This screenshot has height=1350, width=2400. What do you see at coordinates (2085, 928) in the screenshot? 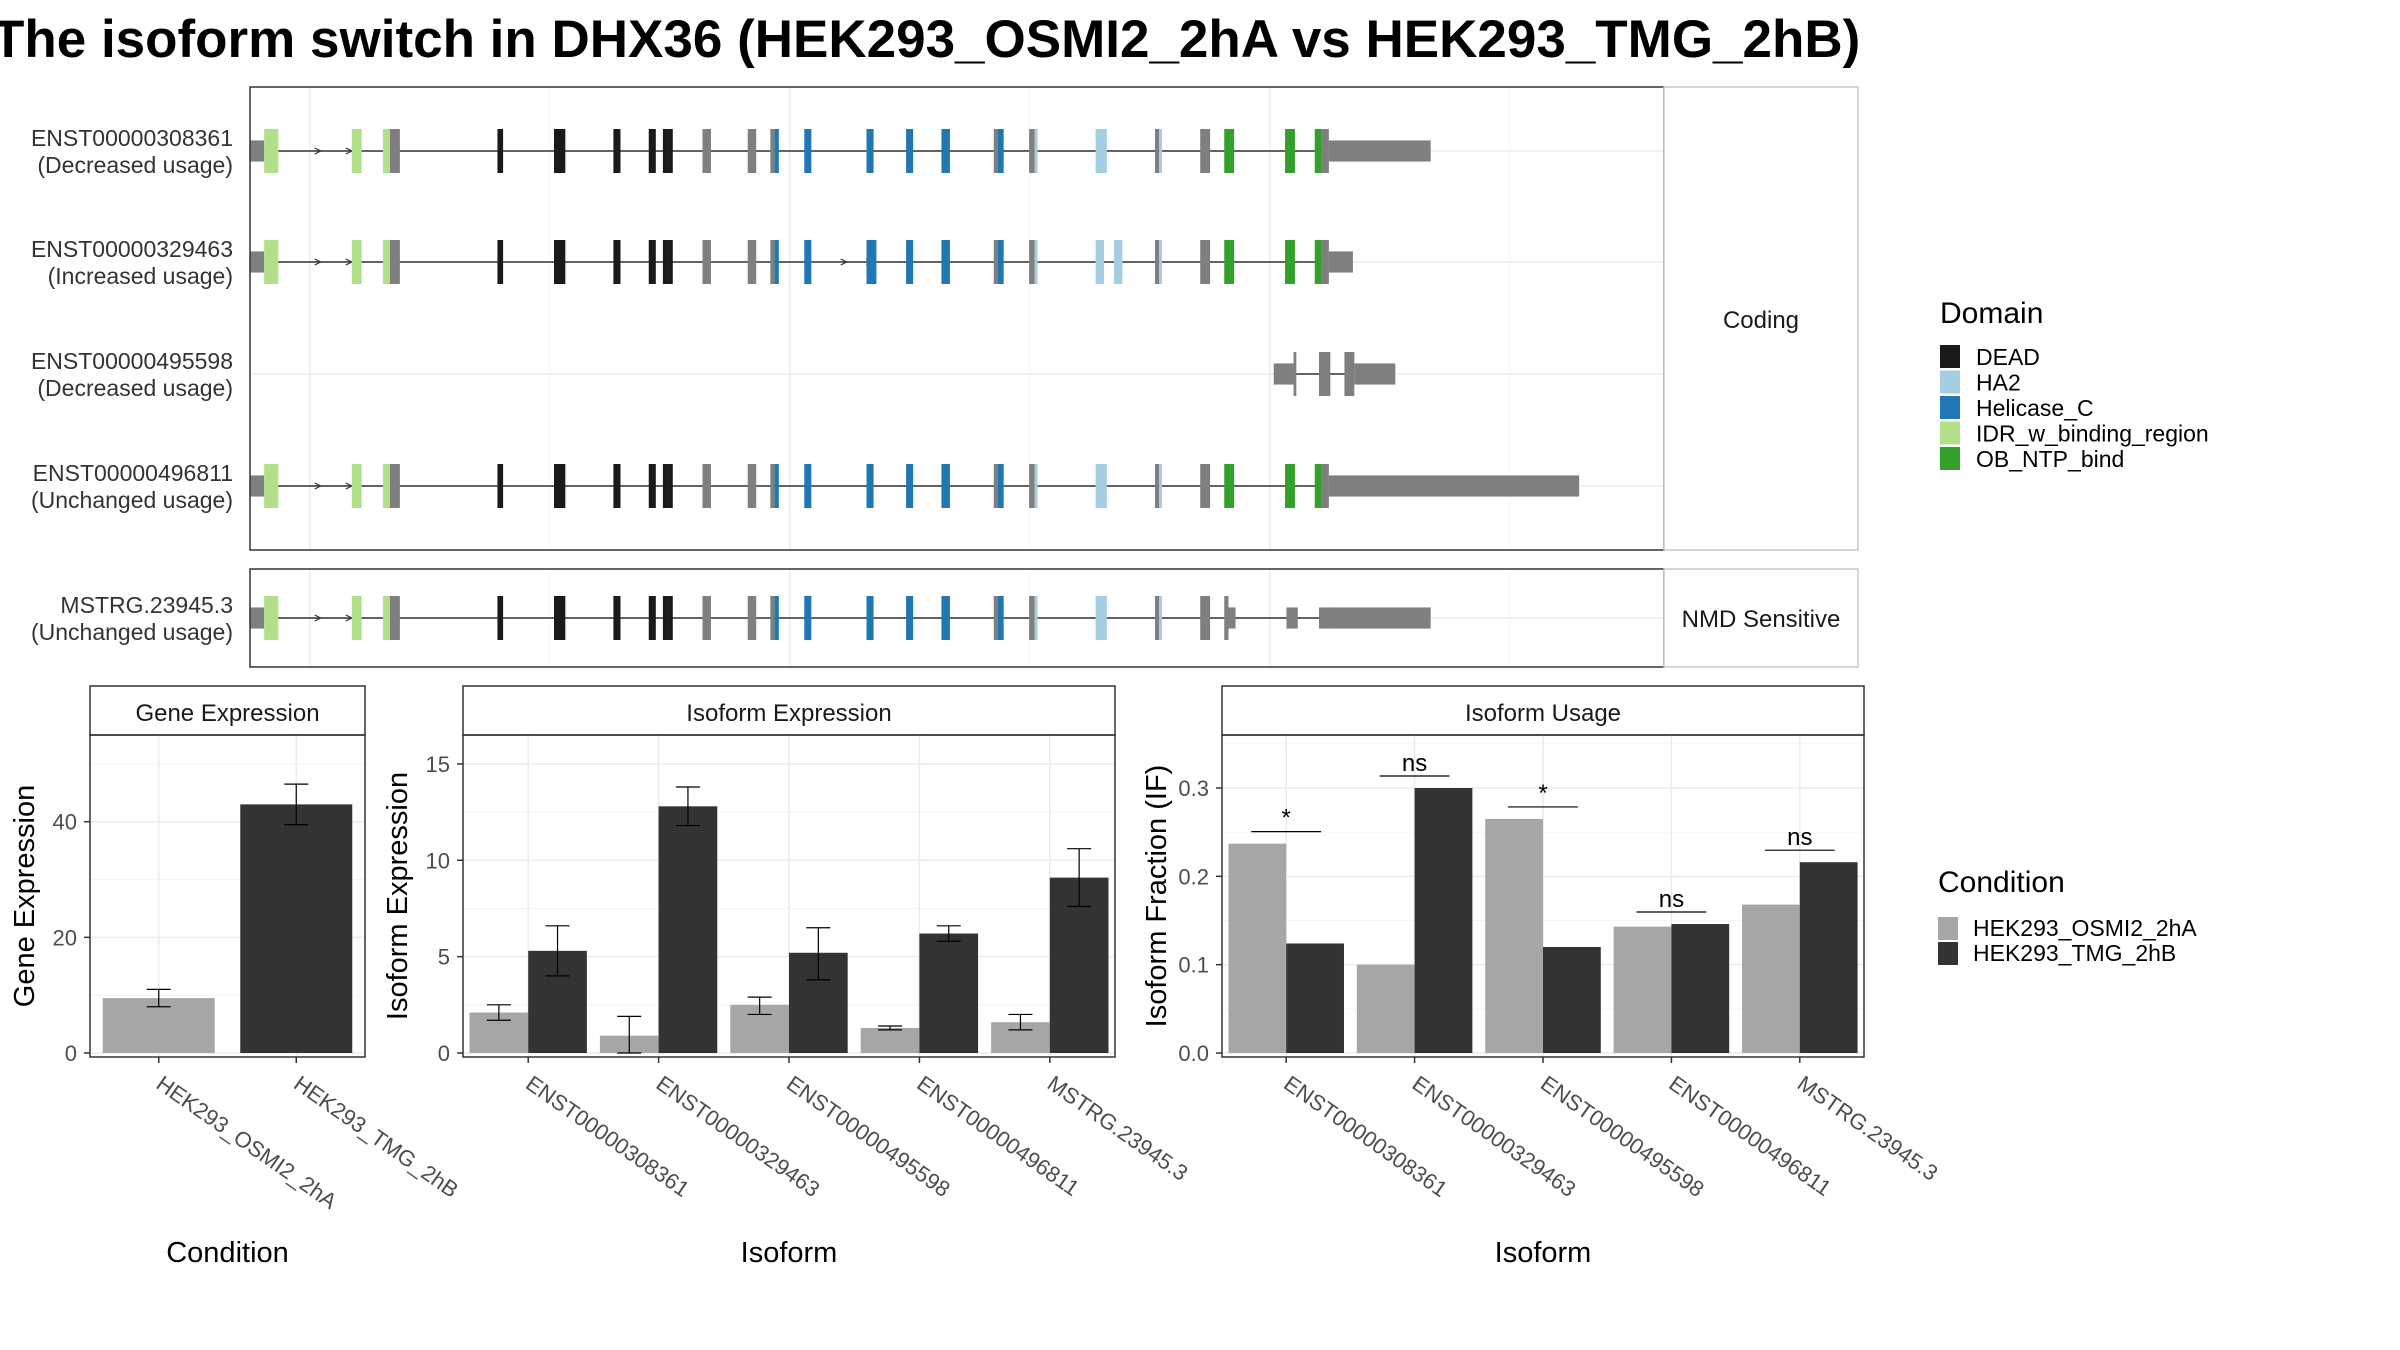
I see `condition-legend-label: HEK293_OSMI2_2hA` at bounding box center [2085, 928].